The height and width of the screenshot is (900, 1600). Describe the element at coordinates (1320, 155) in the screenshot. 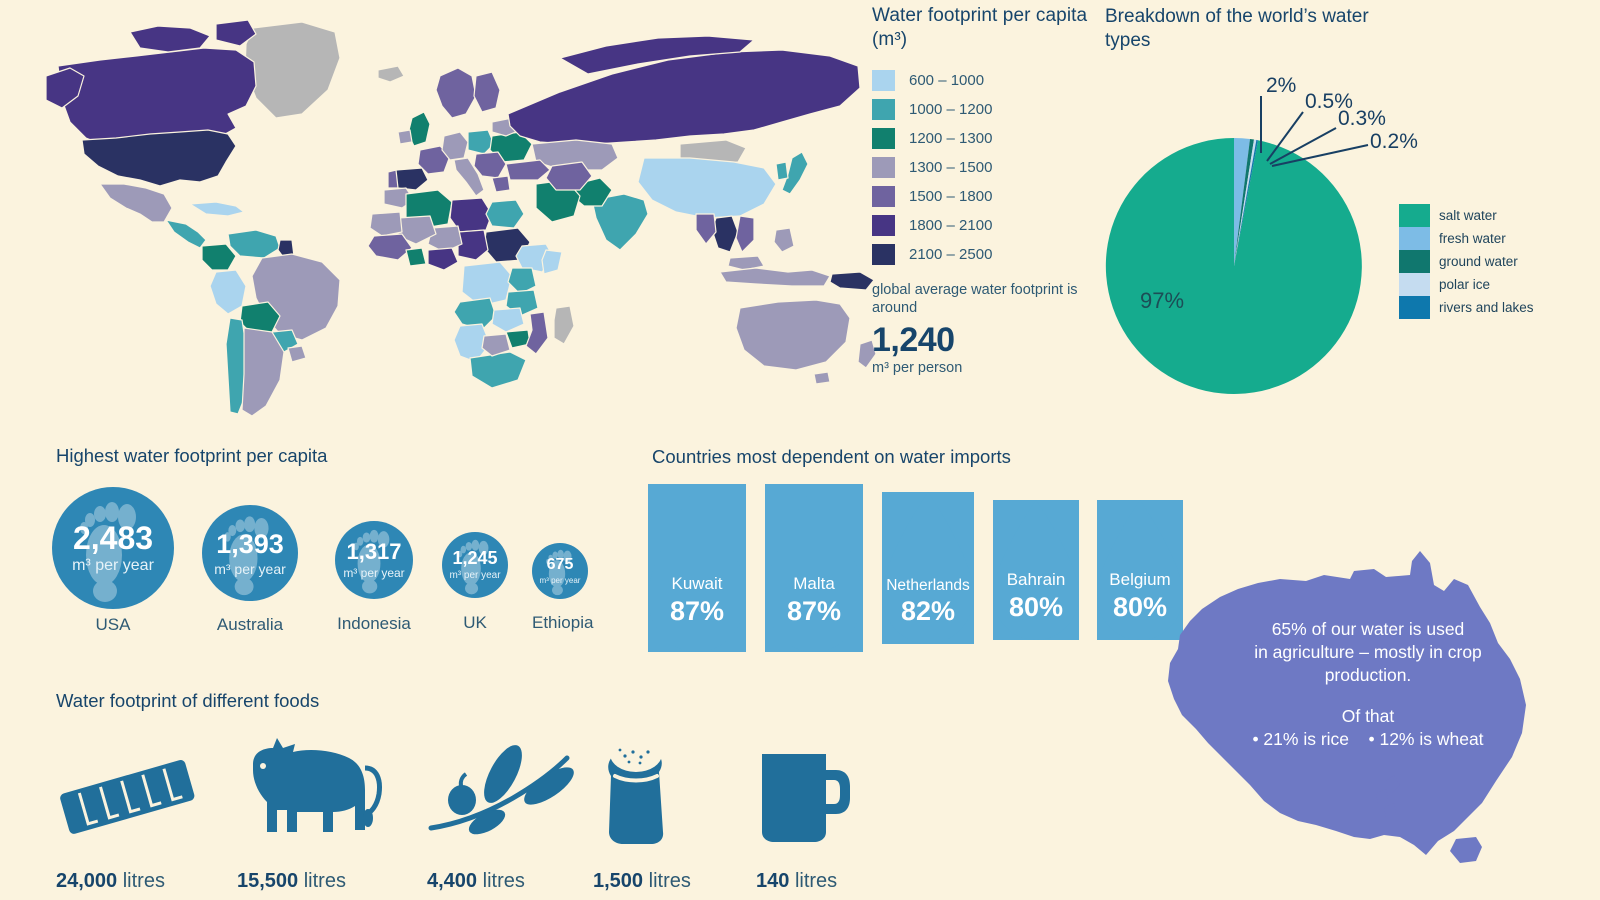

I see `callout-line-02pct` at that location.